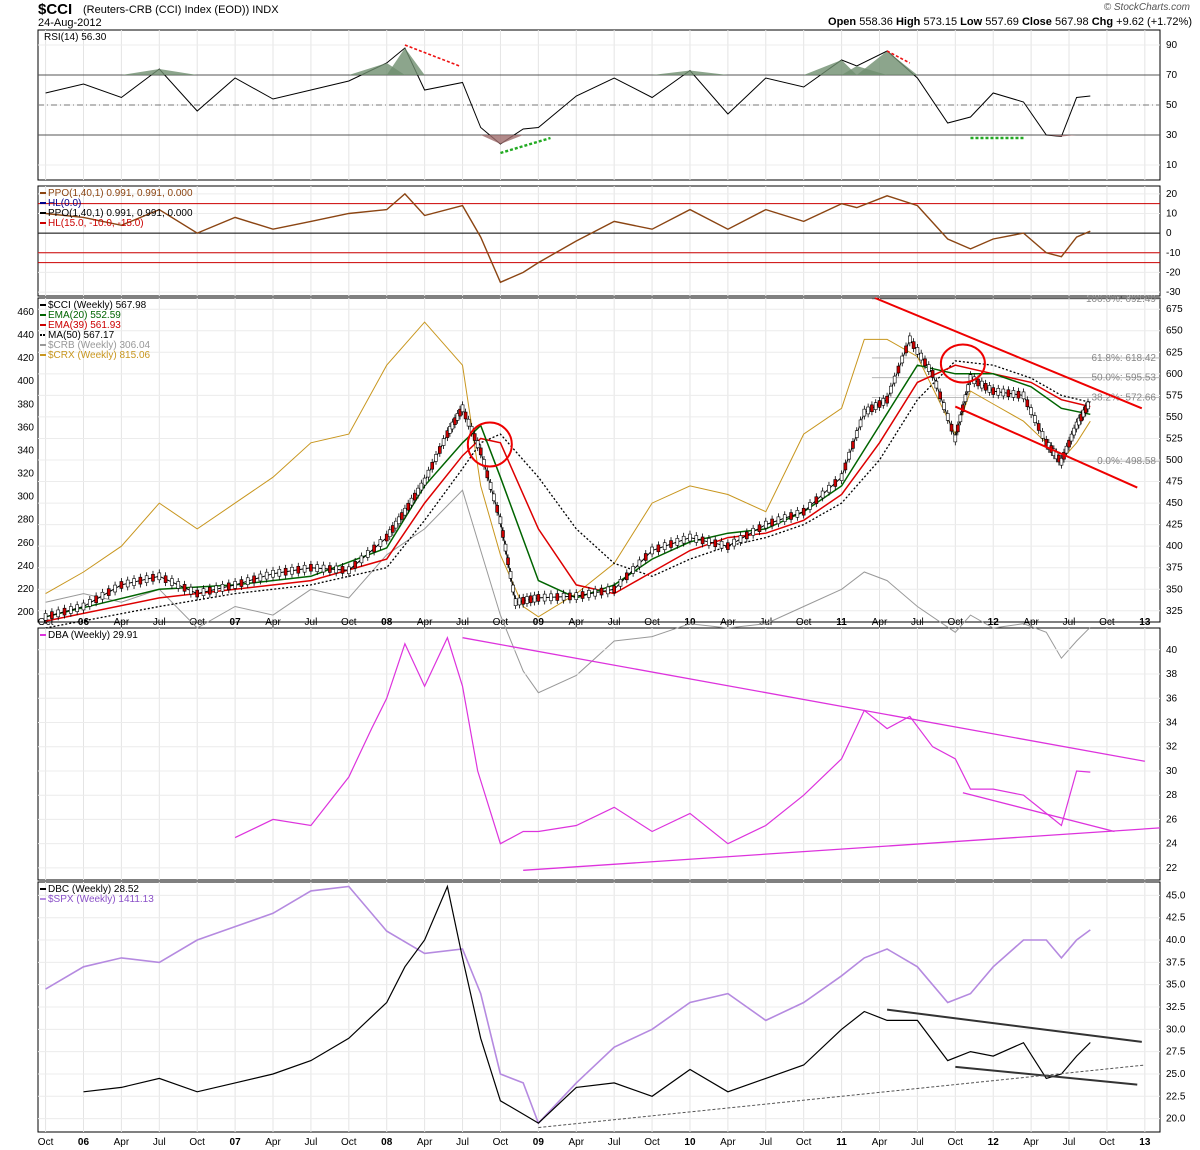  Describe the element at coordinates (1172, 194) in the screenshot. I see `y-tick-label-ppo: 20` at that location.